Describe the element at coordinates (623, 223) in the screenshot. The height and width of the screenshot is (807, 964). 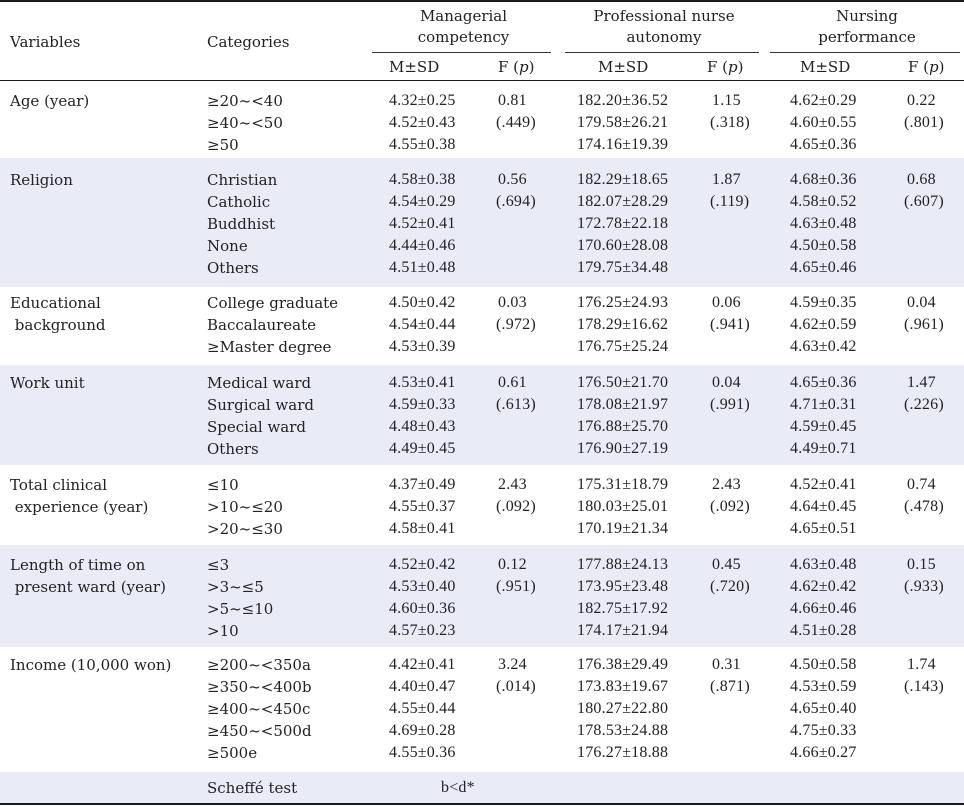
I see `pna-value: 172.78±22.18` at that location.